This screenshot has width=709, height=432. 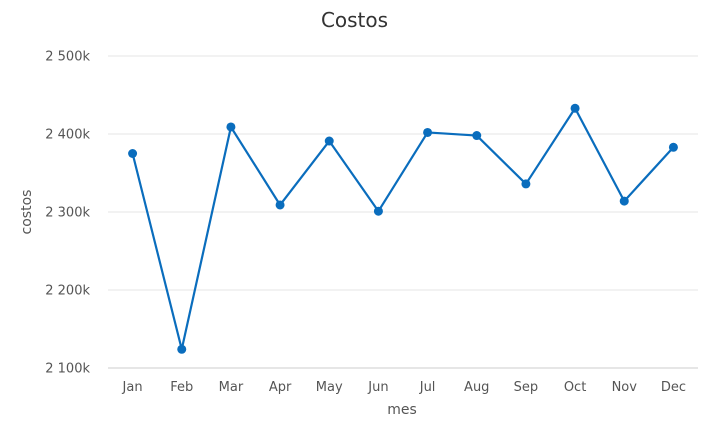 I want to click on data-point-jul, so click(x=428, y=132).